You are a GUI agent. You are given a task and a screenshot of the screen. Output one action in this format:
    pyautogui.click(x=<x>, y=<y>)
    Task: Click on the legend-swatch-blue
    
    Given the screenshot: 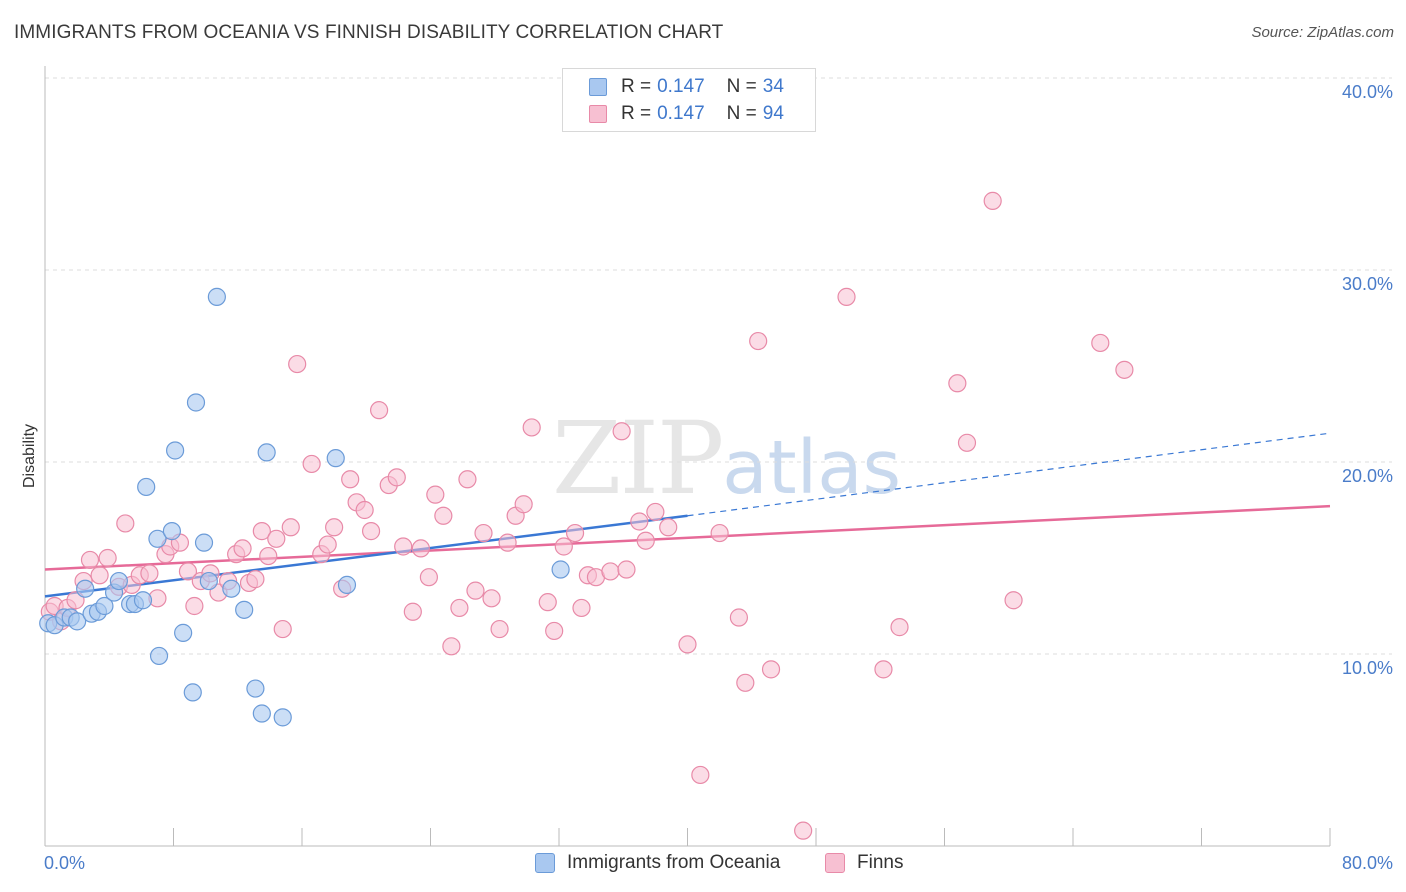 What is the action you would take?
    pyautogui.click(x=598, y=87)
    